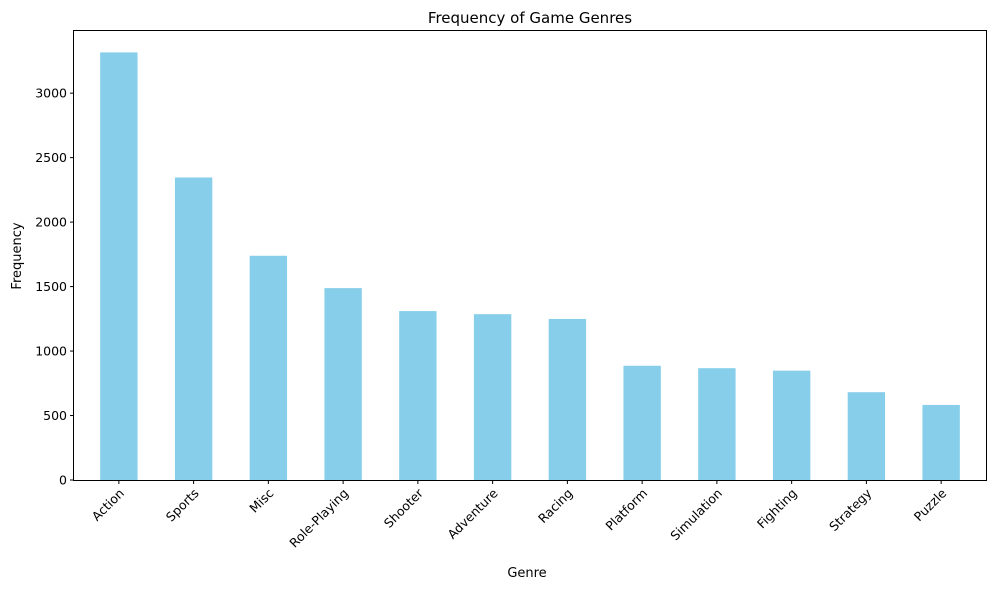 The height and width of the screenshot is (590, 989). Describe the element at coordinates (472, 513) in the screenshot. I see `x-tick-label-adventure: Adventure` at that location.